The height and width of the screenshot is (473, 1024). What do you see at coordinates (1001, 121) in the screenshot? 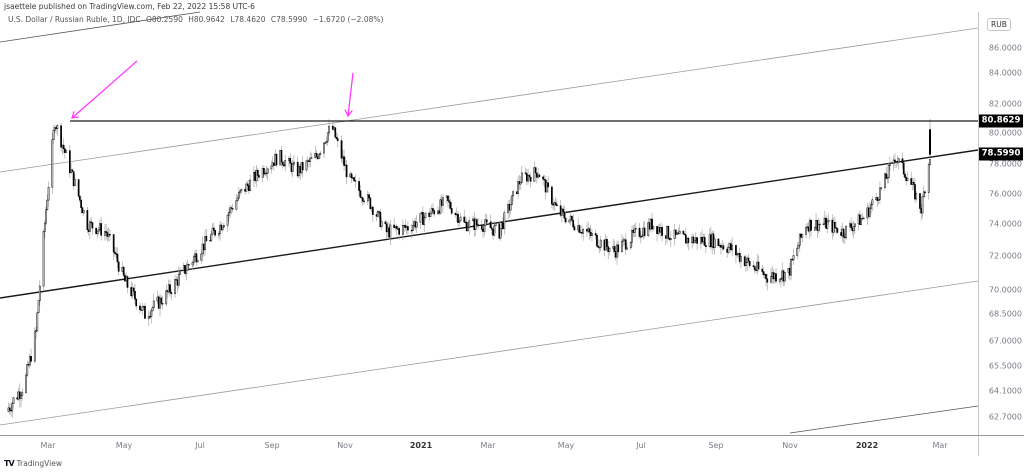
I see `price-tag: 80.8629` at bounding box center [1001, 121].